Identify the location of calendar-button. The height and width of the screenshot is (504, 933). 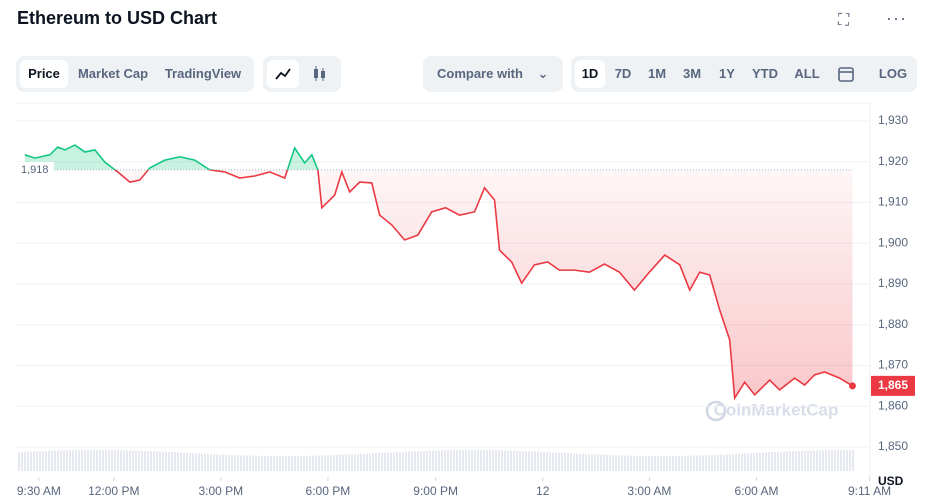
(846, 74).